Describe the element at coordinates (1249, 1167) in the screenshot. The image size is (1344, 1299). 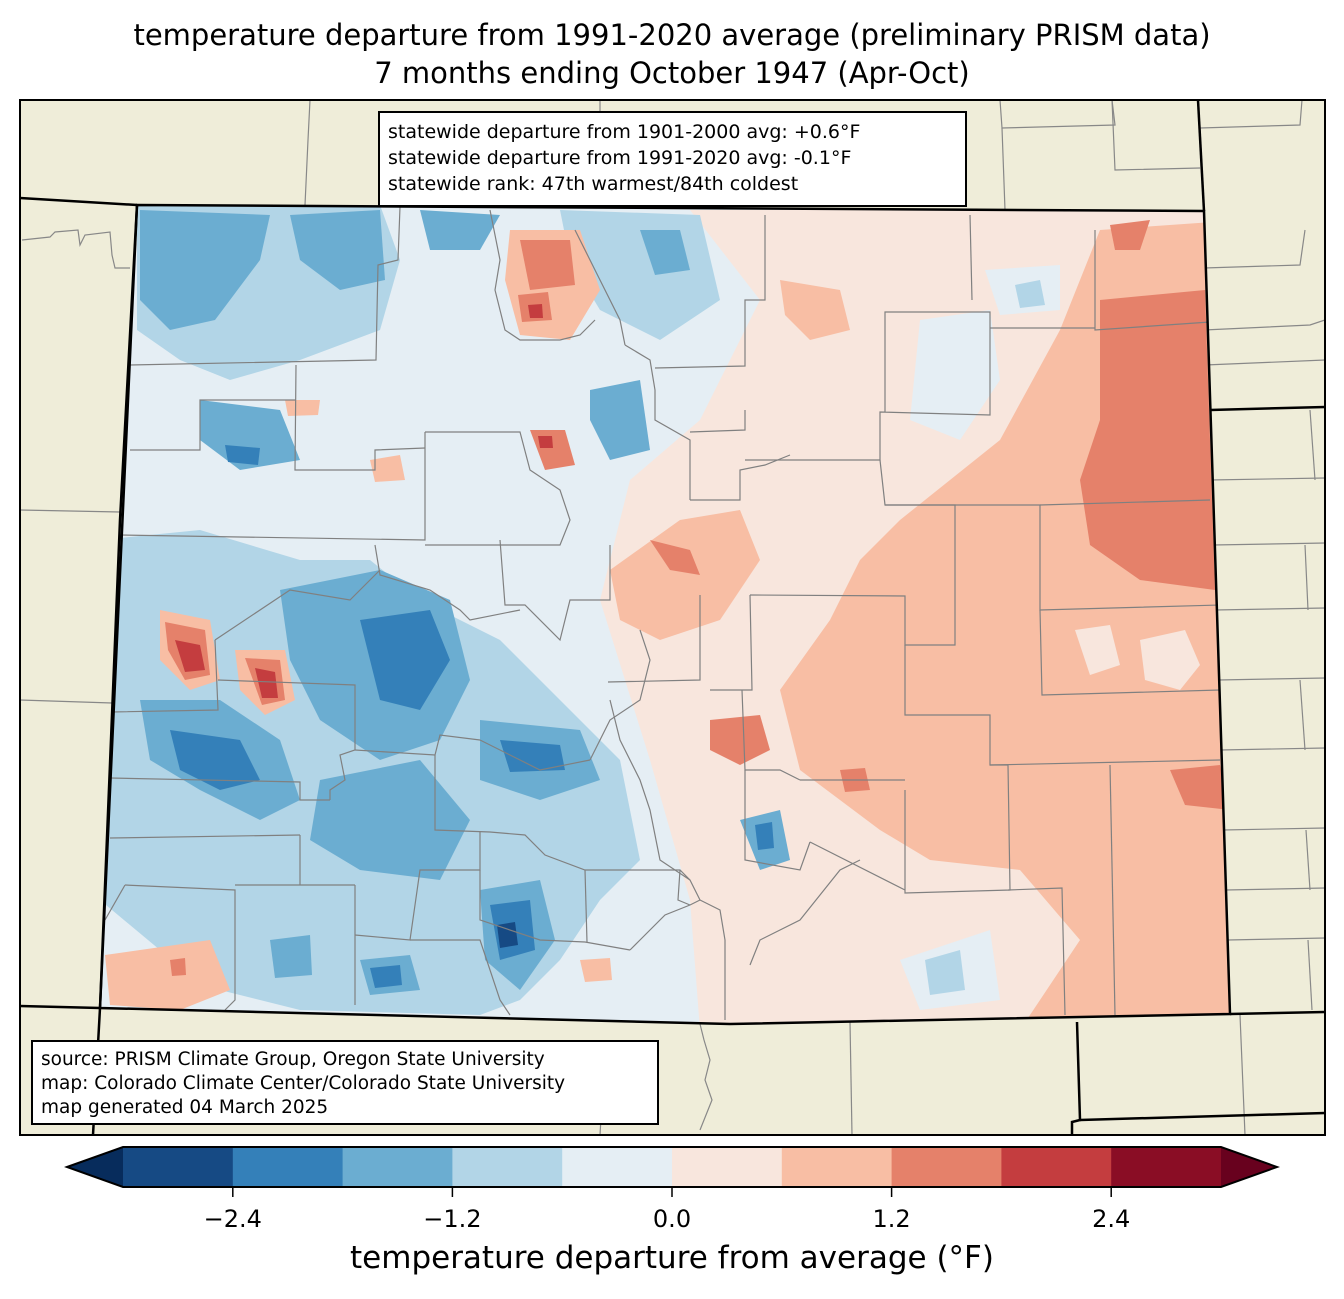
I see `colorbar-over-extend` at that location.